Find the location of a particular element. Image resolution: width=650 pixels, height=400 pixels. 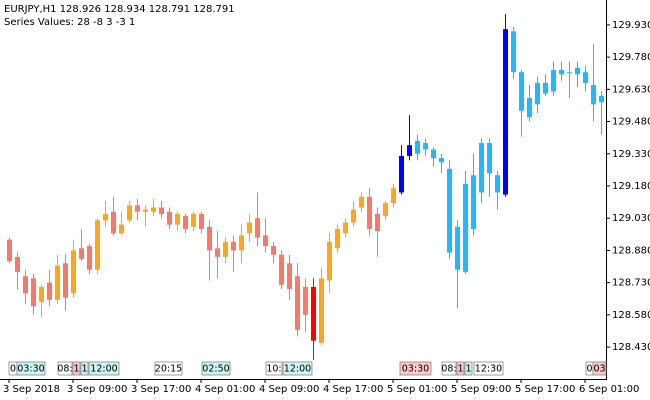

y-tick-label: 129.480 is located at coordinates (631, 122).